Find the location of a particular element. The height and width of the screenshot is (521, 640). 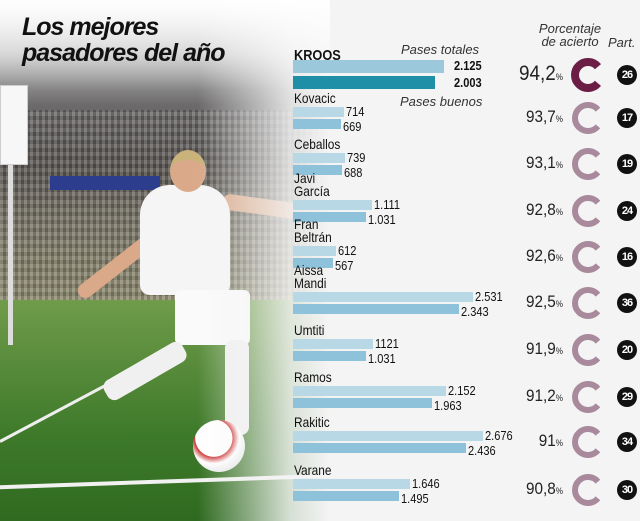

accuracy-value: 91% is located at coordinates (529, 441).